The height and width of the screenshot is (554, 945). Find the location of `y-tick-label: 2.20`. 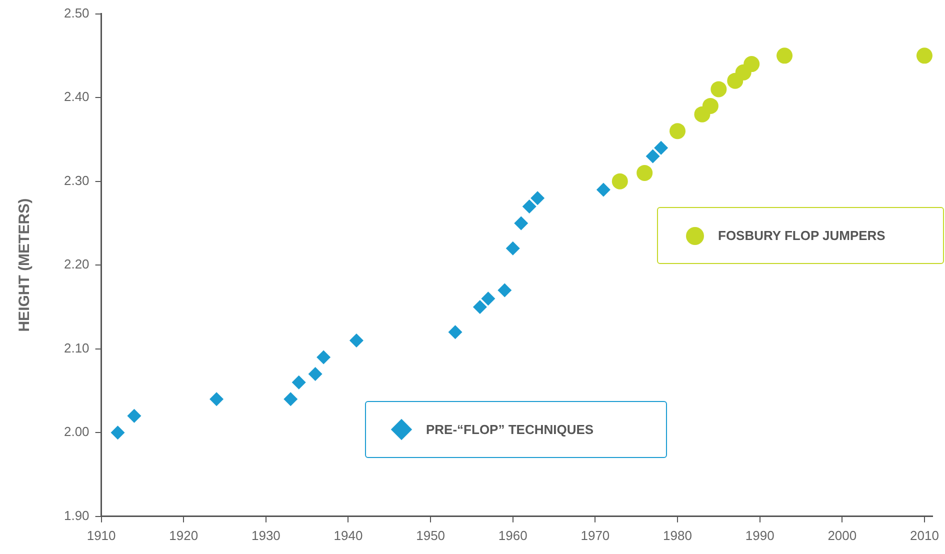

y-tick-label: 2.20 is located at coordinates (77, 264).